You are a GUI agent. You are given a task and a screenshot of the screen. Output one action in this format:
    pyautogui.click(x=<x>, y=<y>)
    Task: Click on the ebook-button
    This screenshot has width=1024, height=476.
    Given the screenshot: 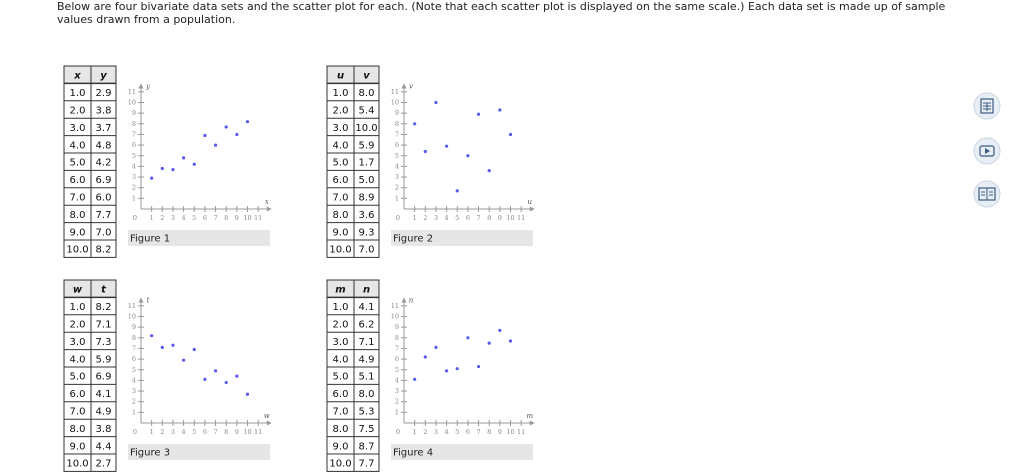 What is the action you would take?
    pyautogui.click(x=987, y=194)
    